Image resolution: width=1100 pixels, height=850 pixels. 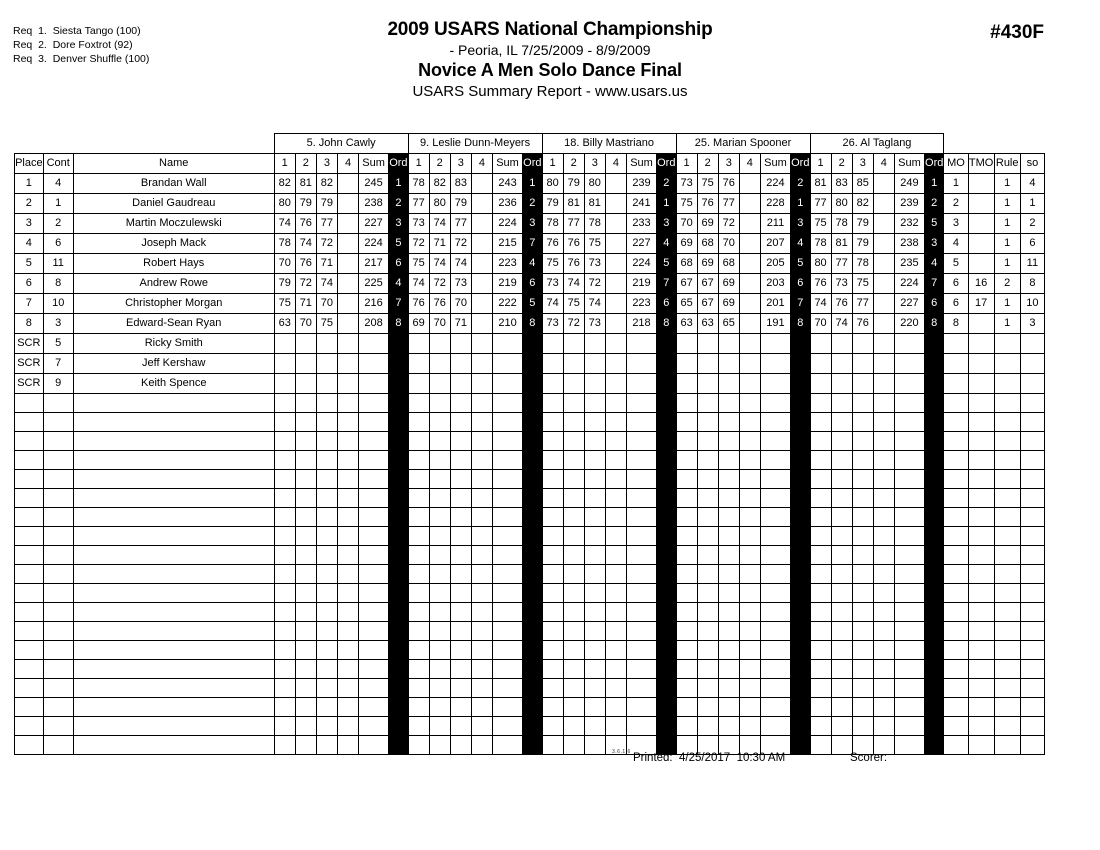 I want to click on cell-j1-score1: 80, so click(x=284, y=203).